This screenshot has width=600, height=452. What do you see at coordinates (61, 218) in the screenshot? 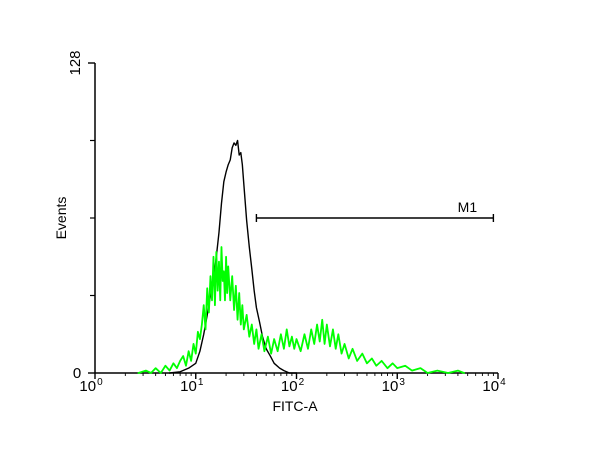
I see `y-axis-label: Events` at bounding box center [61, 218].